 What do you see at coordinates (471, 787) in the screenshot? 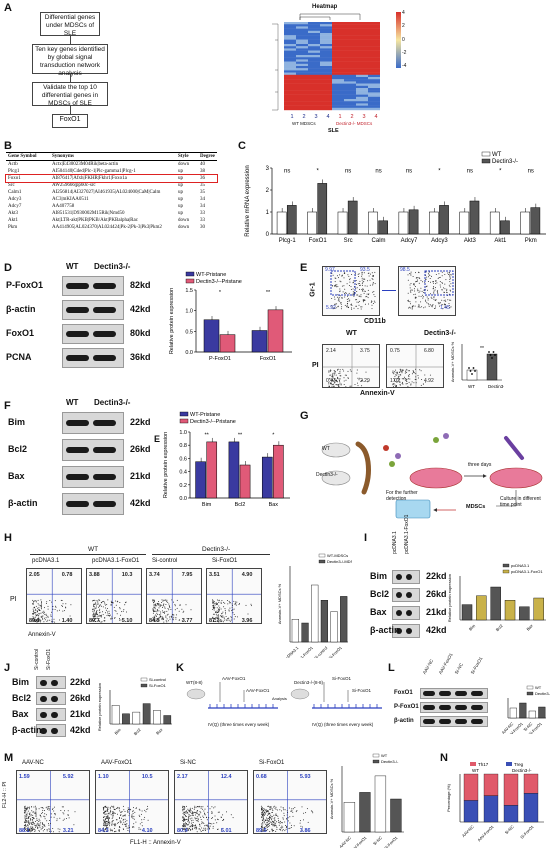
I see `bar-th17` at bounding box center [471, 787].